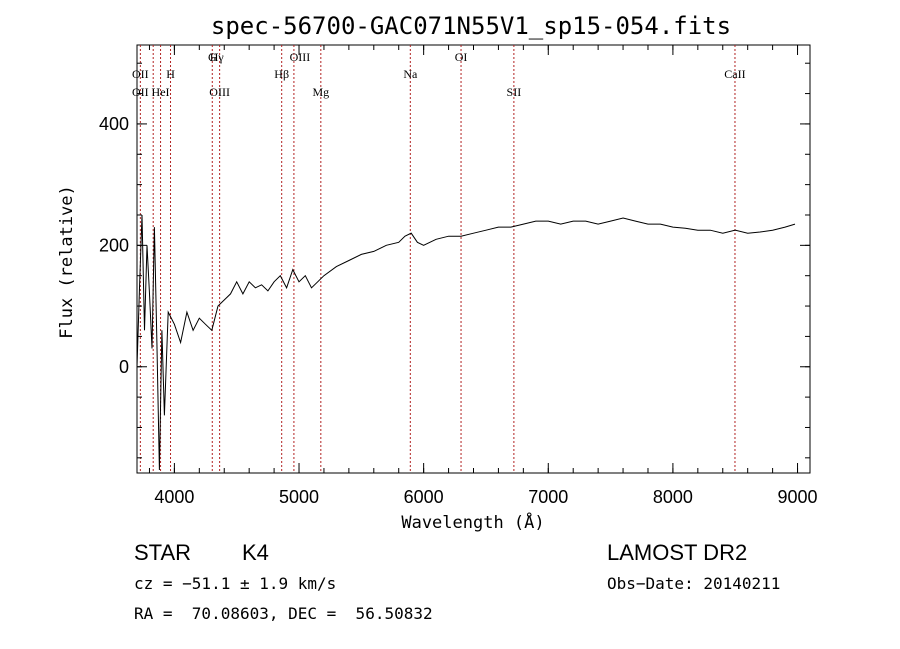 Image resolution: width=900 pixels, height=649 pixels. Describe the element at coordinates (212, 57) in the screenshot. I see `emission-line-label: G` at that location.